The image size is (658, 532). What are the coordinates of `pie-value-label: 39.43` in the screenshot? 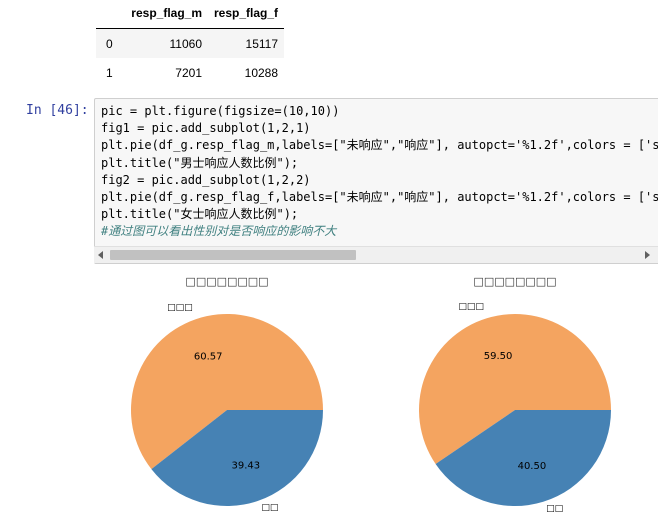 It's located at (245, 466).